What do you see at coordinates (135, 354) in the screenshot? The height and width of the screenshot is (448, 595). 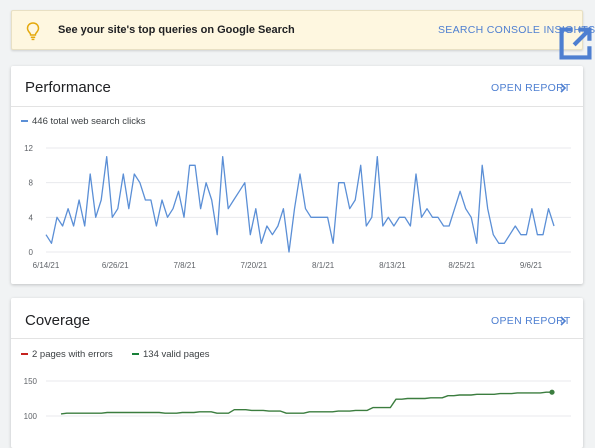 I see `valid-legend-swatch` at bounding box center [135, 354].